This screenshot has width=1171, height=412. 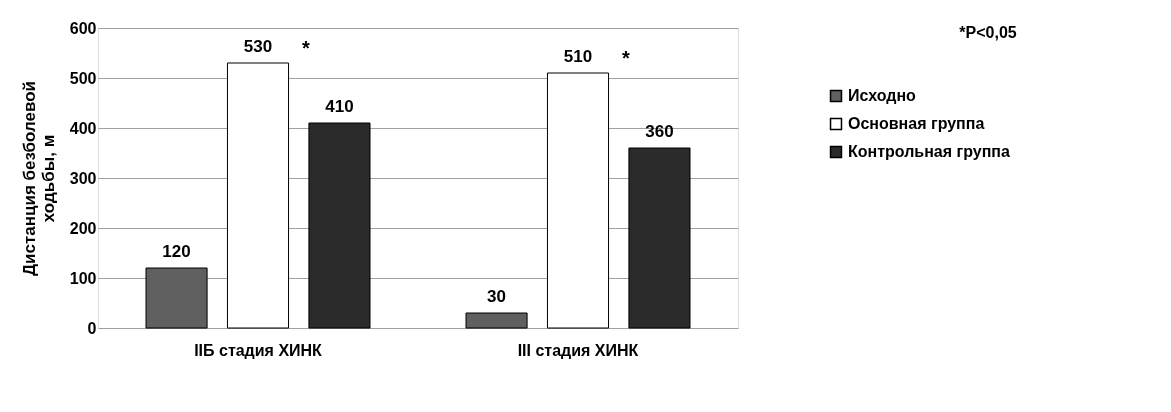 I want to click on data-label: 530, so click(x=258, y=46).